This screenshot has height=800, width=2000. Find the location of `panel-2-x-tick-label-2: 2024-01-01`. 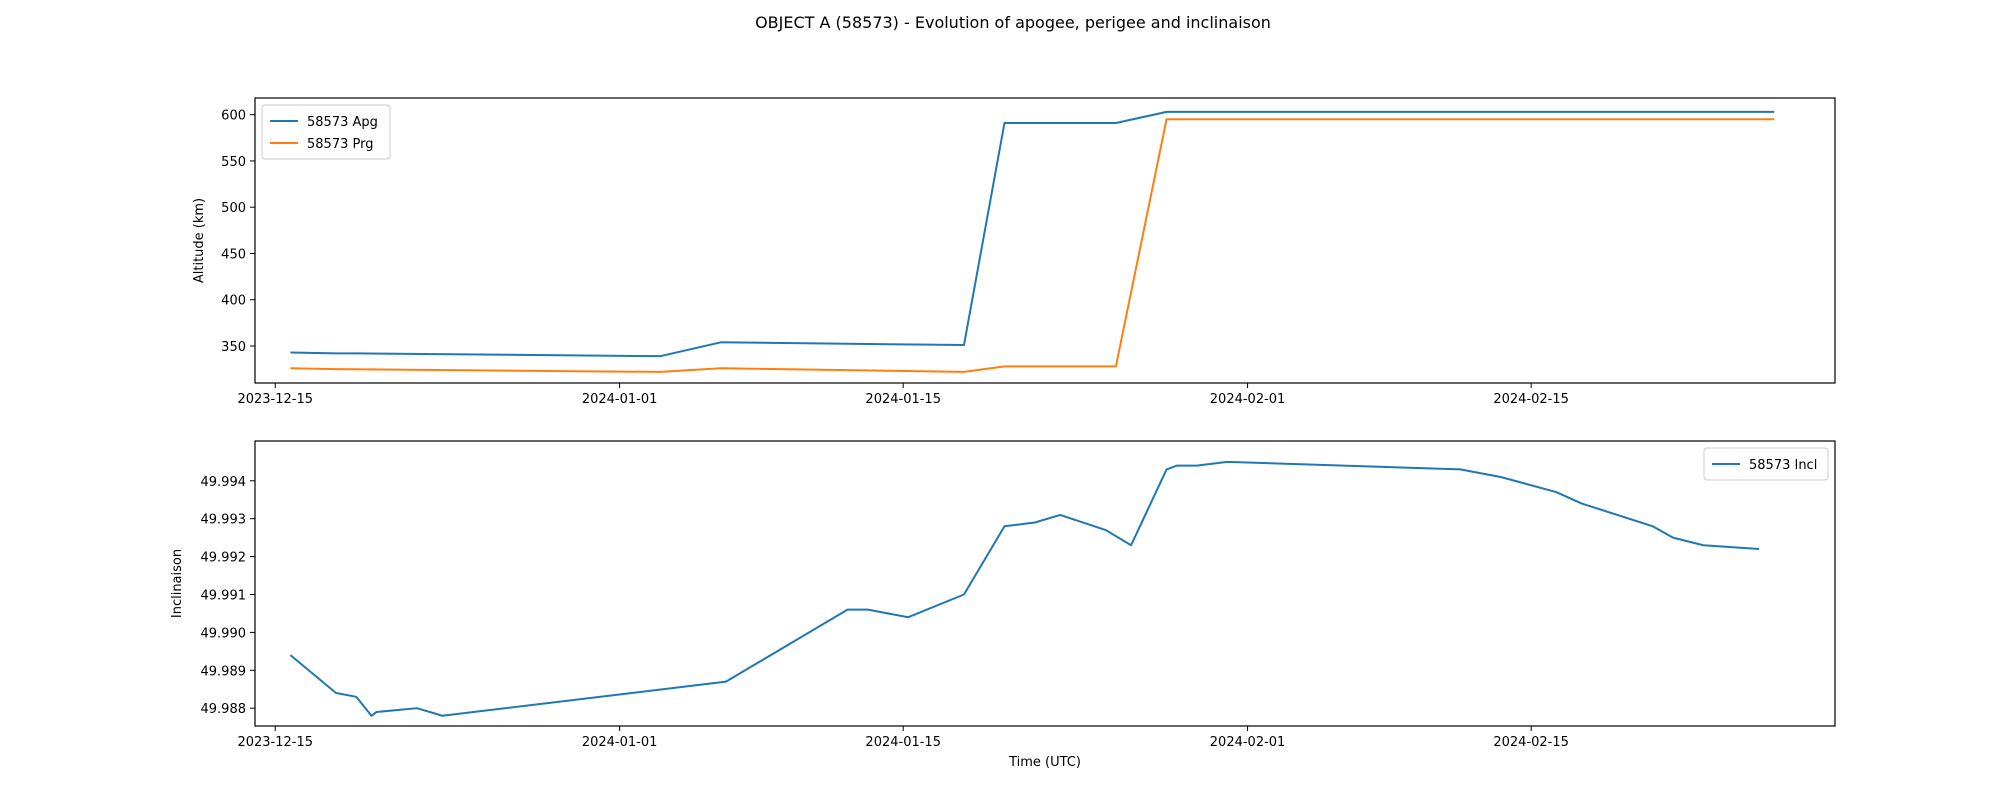

panel-2-x-tick-label-2: 2024-01-01 is located at coordinates (620, 742).